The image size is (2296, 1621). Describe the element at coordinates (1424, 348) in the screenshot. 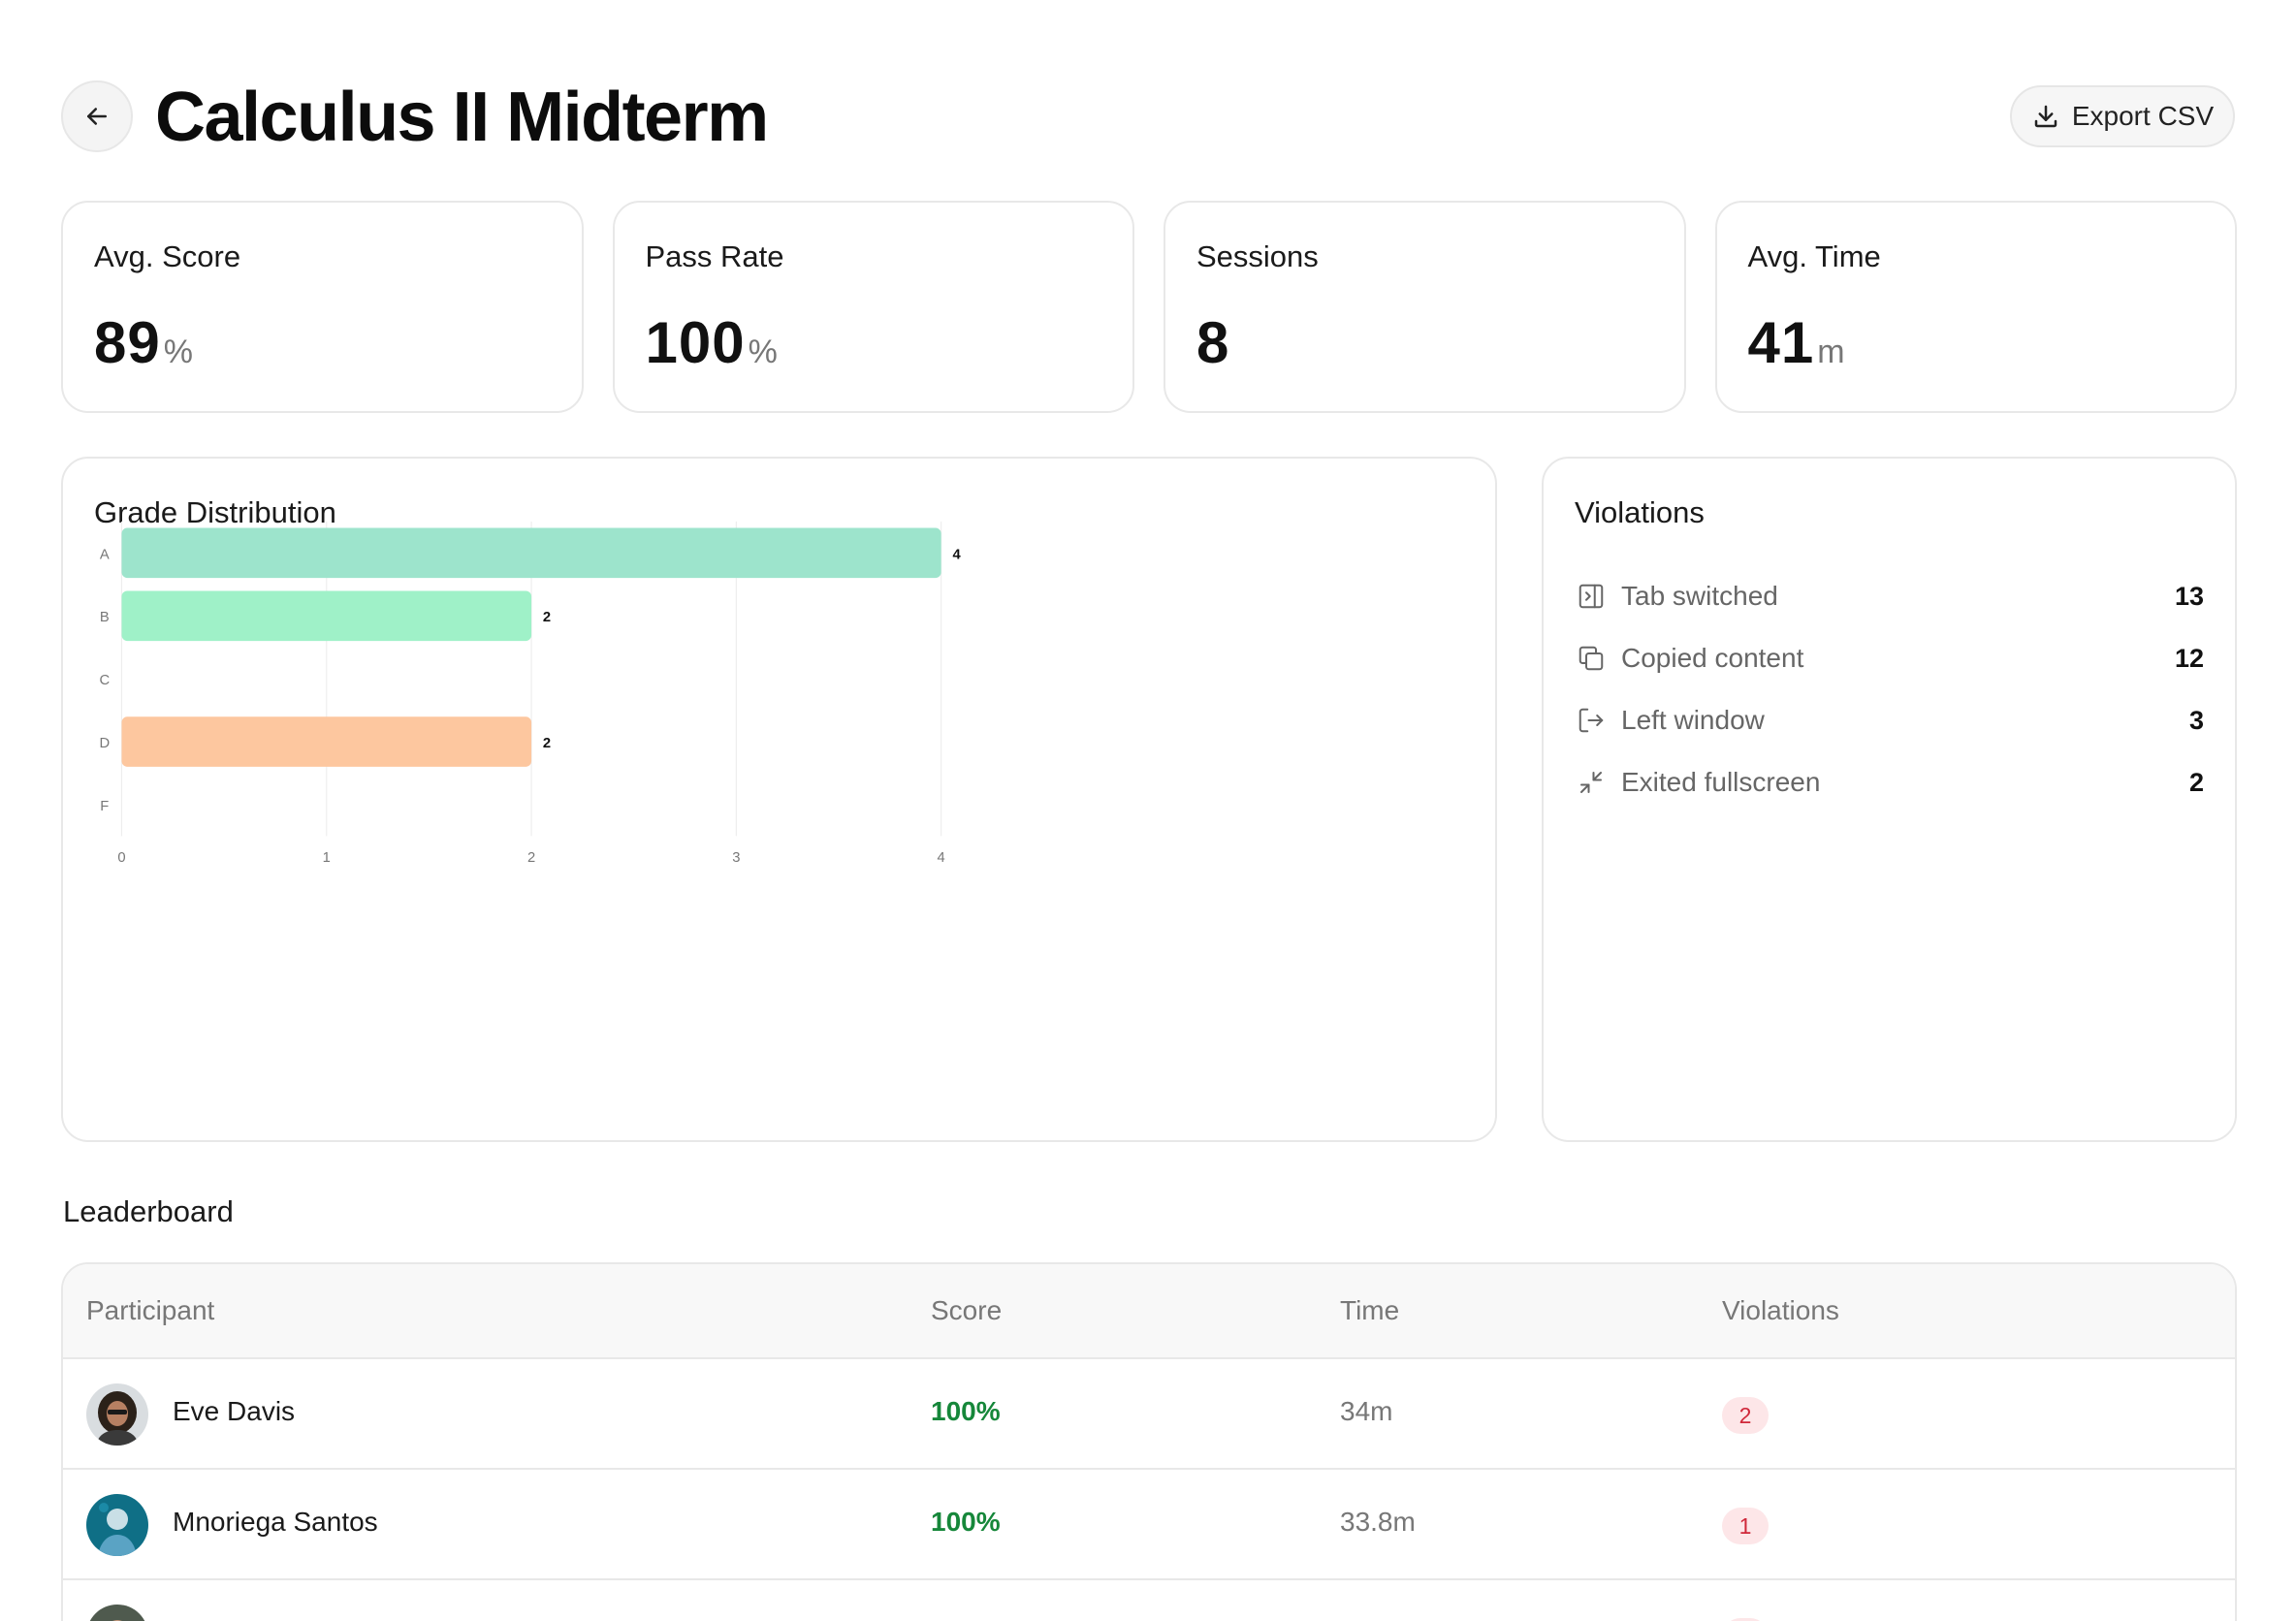

I see `stat-value: 8` at that location.